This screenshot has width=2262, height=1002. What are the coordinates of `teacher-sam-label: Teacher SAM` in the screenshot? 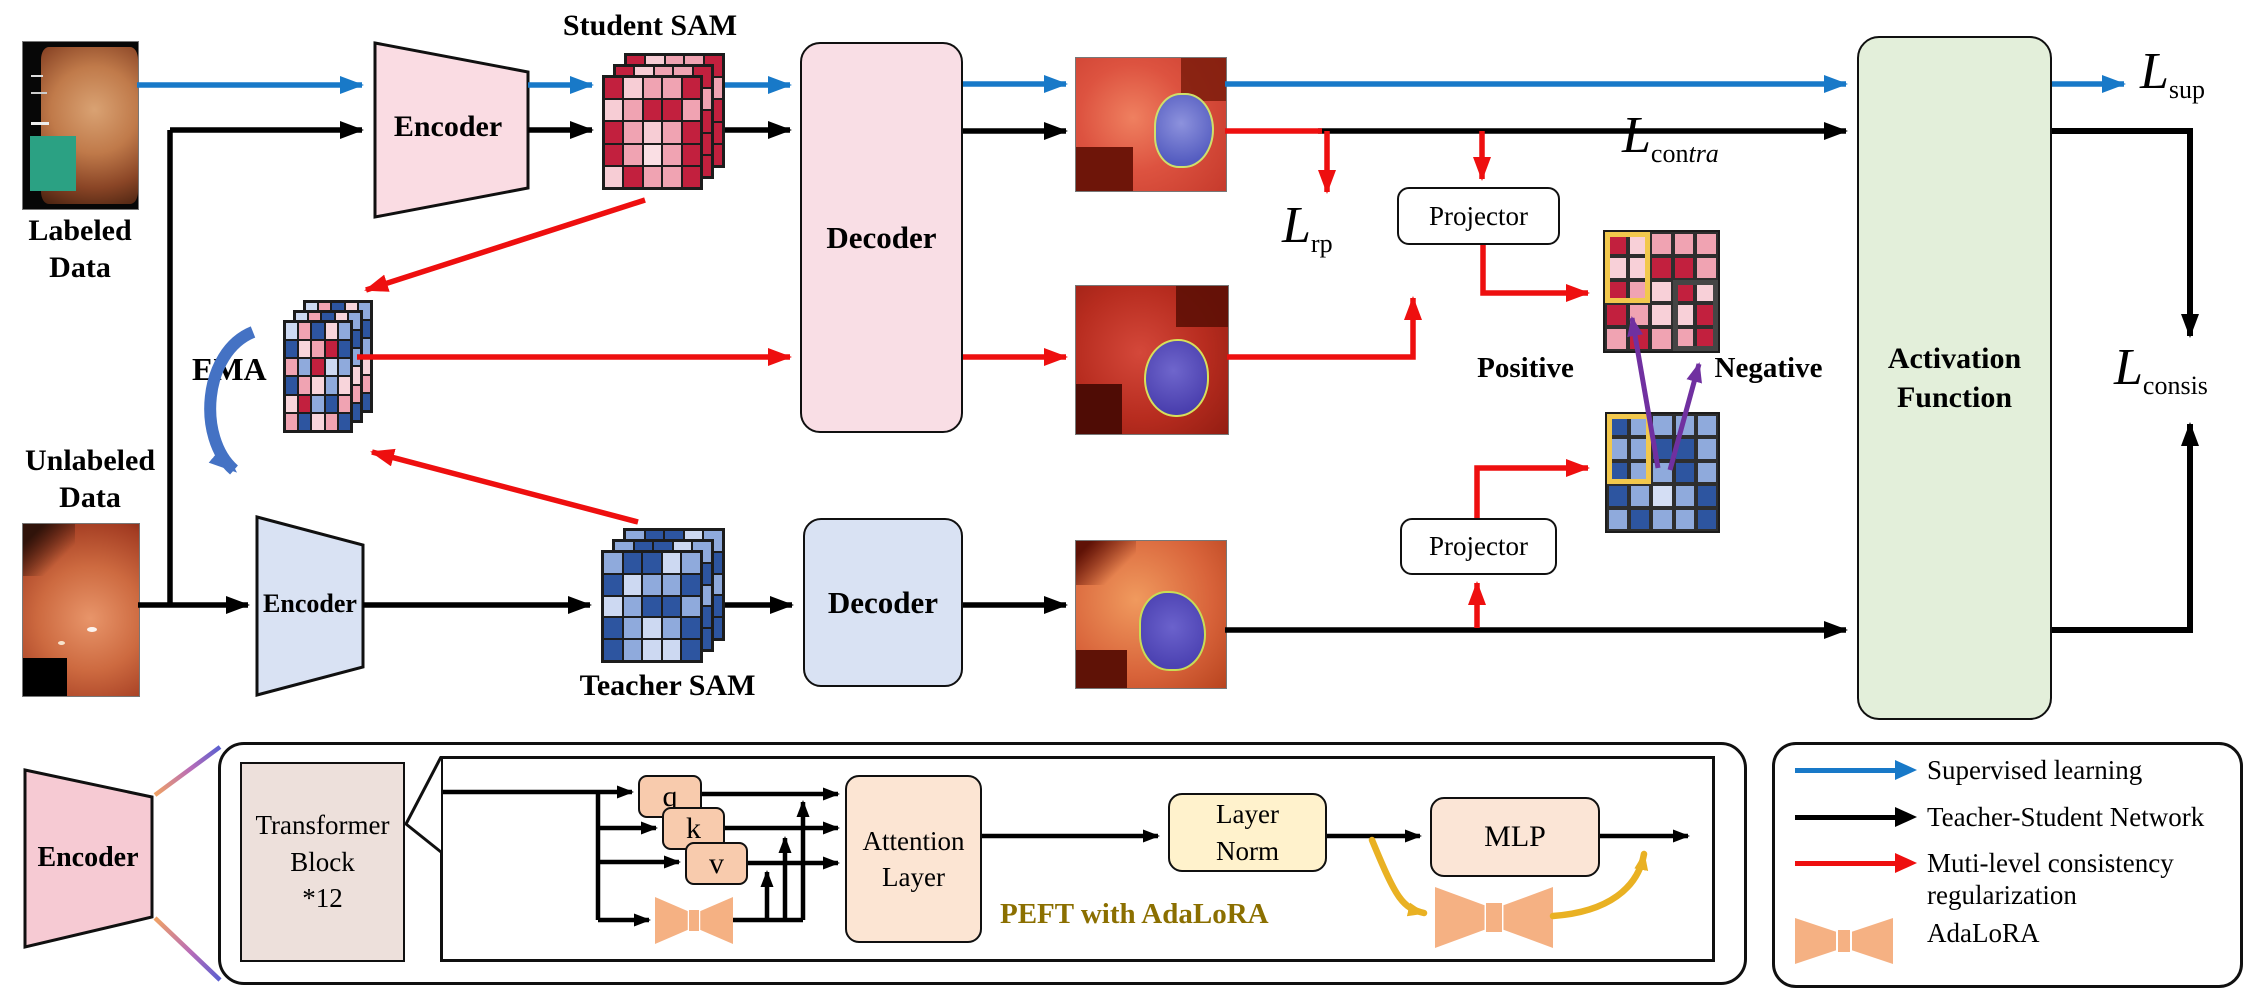 It's located at (667, 685).